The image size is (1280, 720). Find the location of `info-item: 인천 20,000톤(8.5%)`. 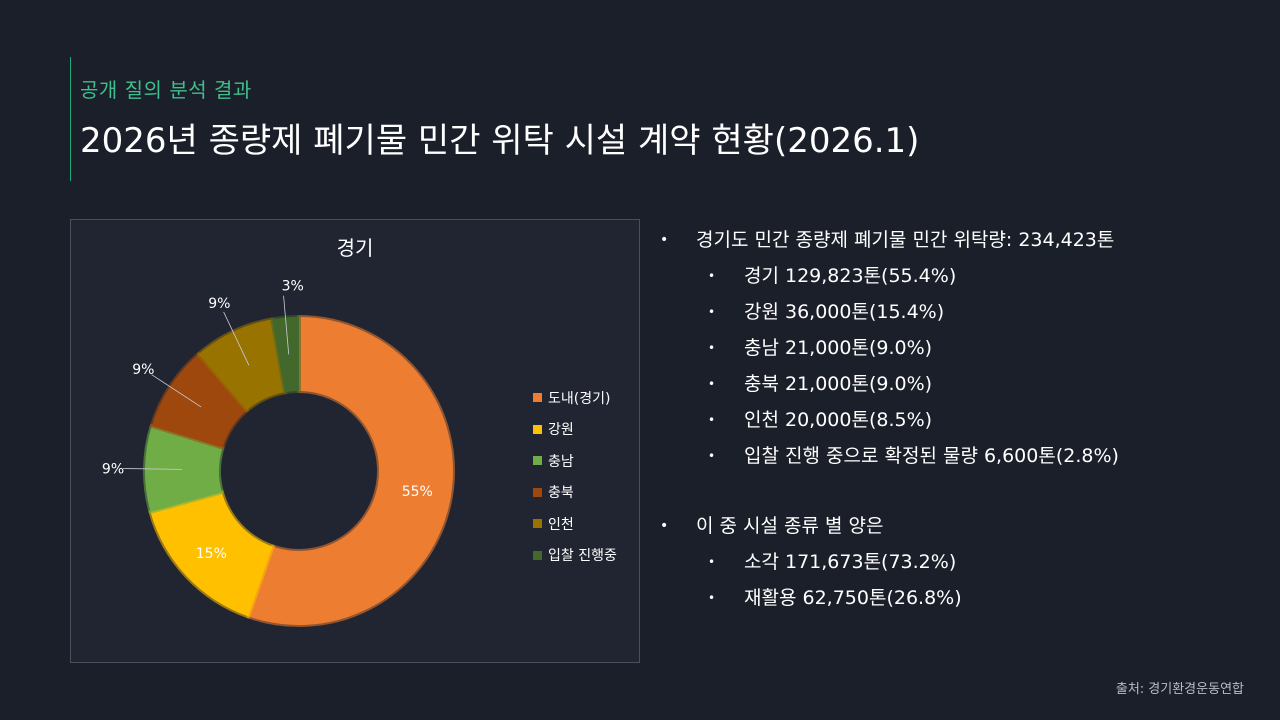

info-item: 인천 20,000톤(8.5%) is located at coordinates (889, 420).